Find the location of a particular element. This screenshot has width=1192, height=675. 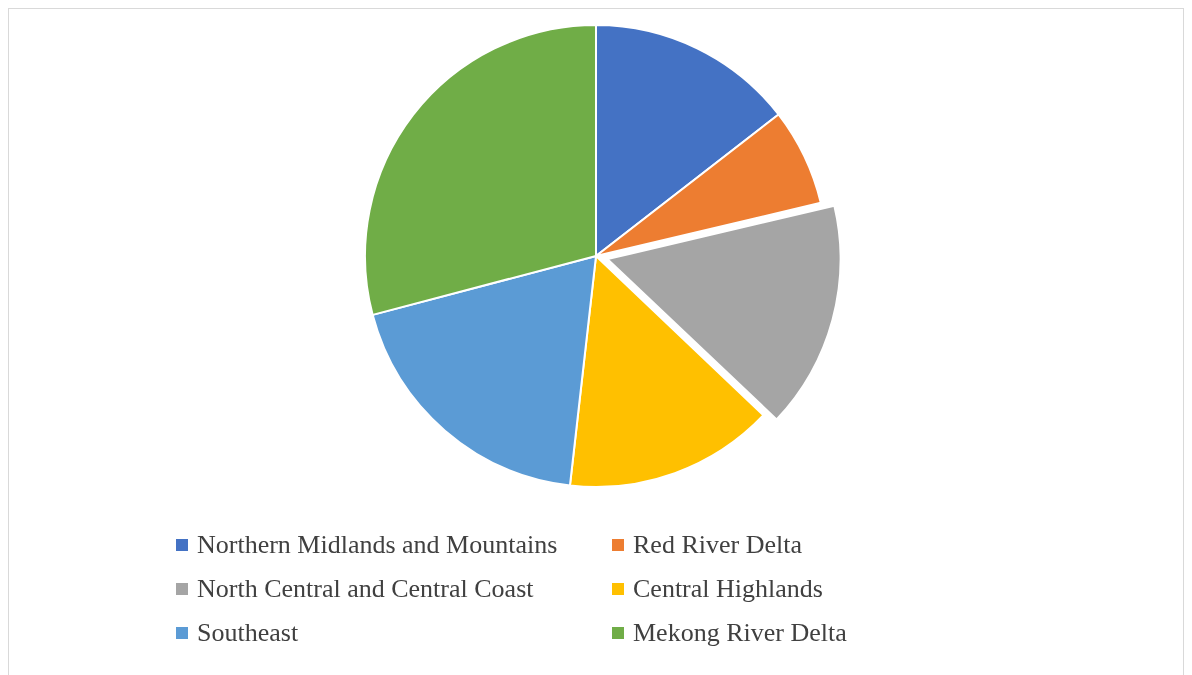

legend-label: North Central and Central Coast is located at coordinates (365, 589).